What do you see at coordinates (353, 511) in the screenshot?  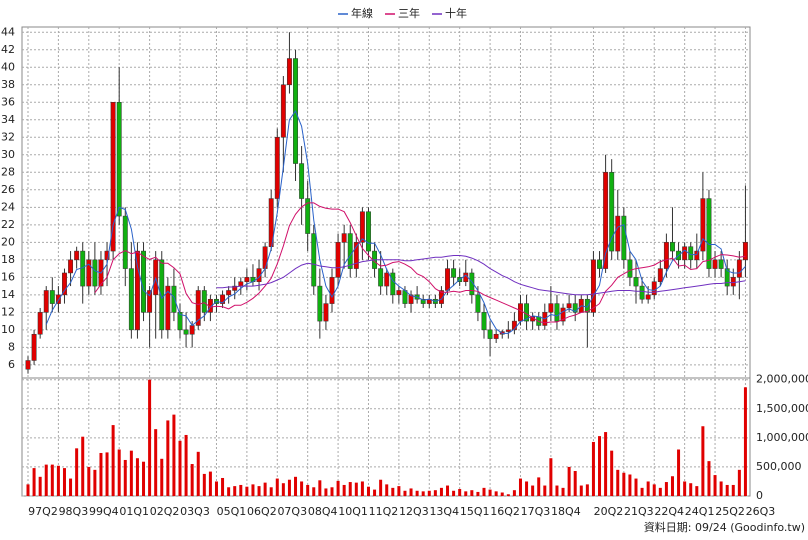 I see `x-tick-label: 10Q1` at bounding box center [353, 511].